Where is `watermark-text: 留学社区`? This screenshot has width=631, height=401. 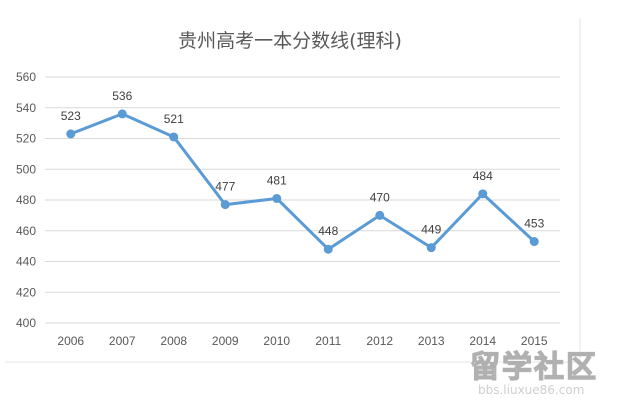
watermark-text: 留学社区 is located at coordinates (534, 367).